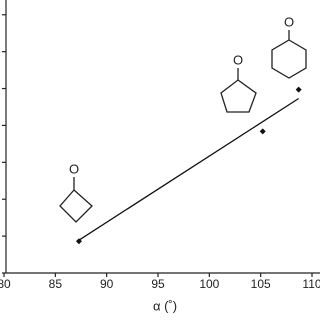 Image resolution: width=320 pixels, height=320 pixels. I want to click on molecule-cyclohexanone: O, so click(289, 46).